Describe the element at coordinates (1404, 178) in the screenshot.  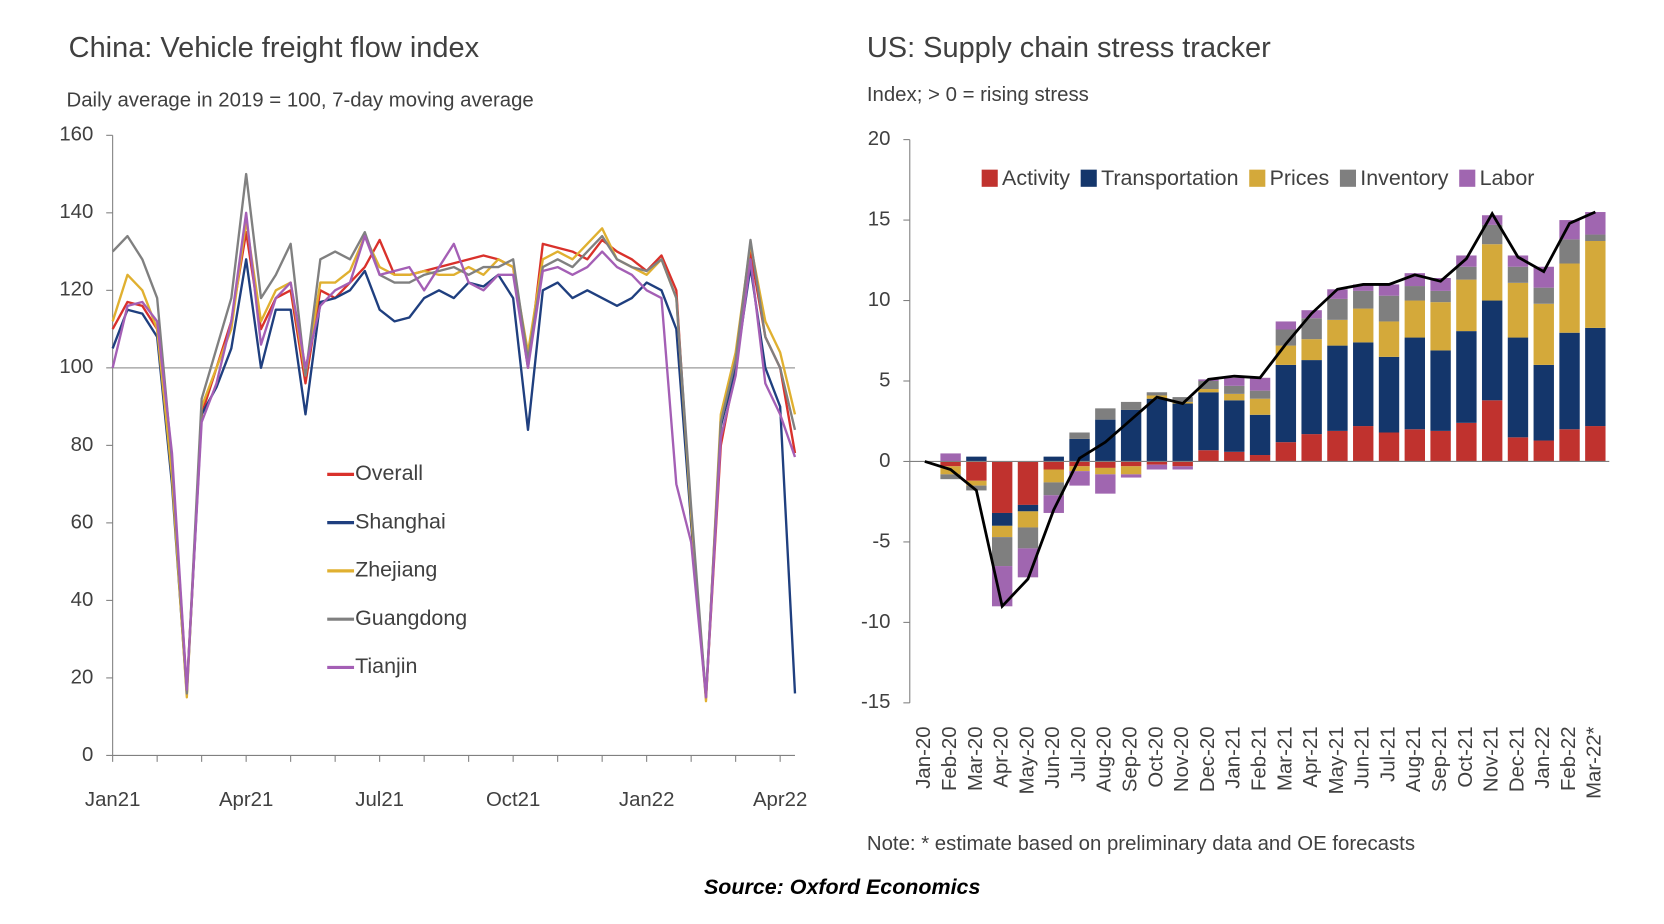
I see `legend-label: Inventory` at that location.